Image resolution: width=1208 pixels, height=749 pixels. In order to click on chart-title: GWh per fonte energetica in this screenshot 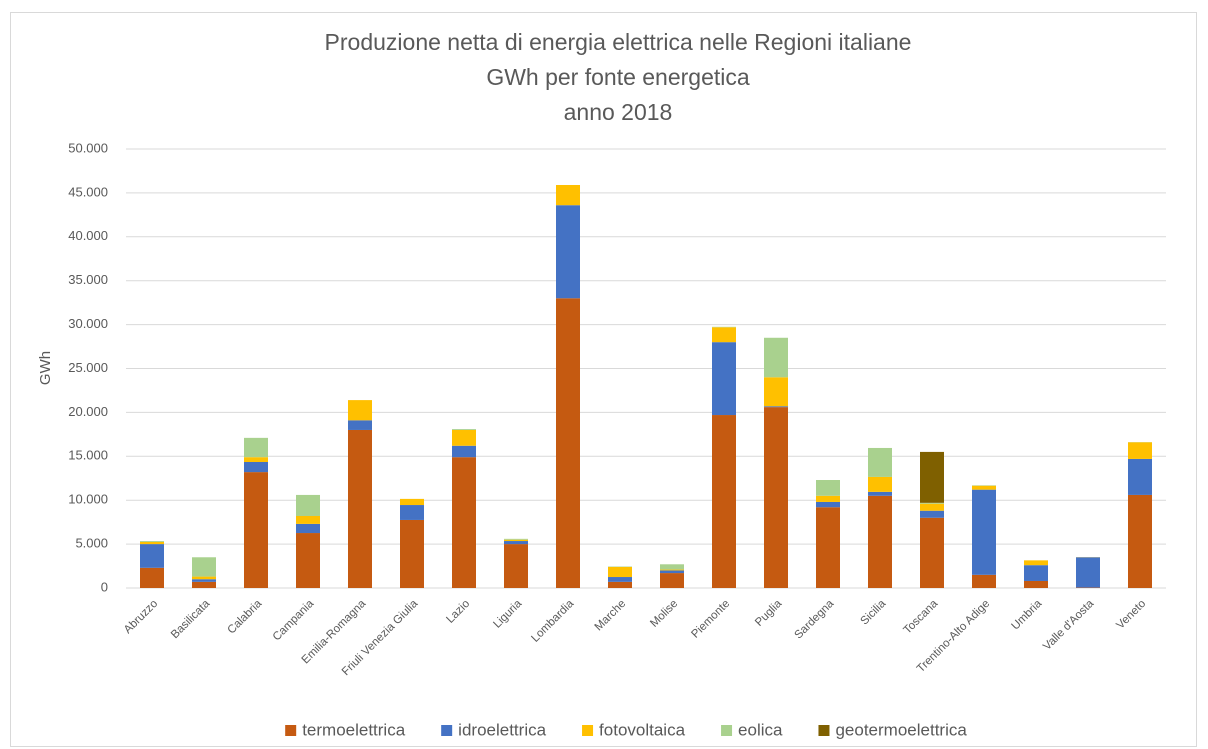, I will do `click(618, 77)`.